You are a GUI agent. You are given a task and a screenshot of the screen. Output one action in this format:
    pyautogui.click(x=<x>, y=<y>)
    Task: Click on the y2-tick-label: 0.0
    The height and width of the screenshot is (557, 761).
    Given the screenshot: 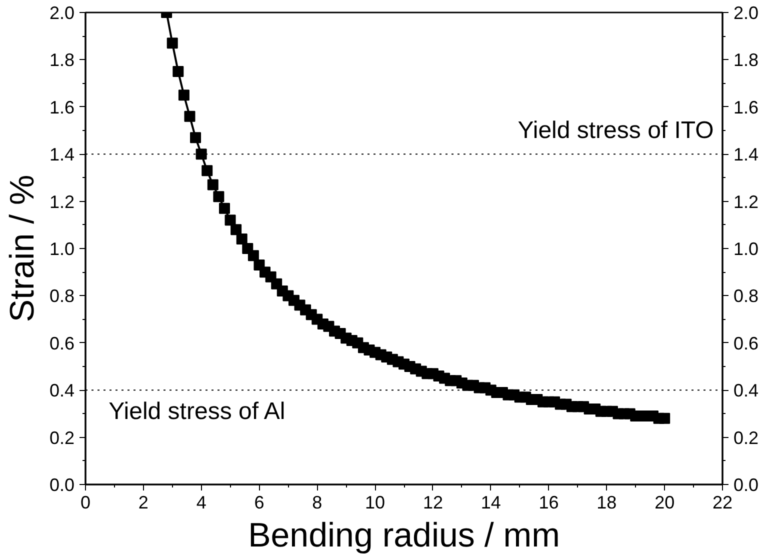 What is the action you would take?
    pyautogui.click(x=746, y=485)
    